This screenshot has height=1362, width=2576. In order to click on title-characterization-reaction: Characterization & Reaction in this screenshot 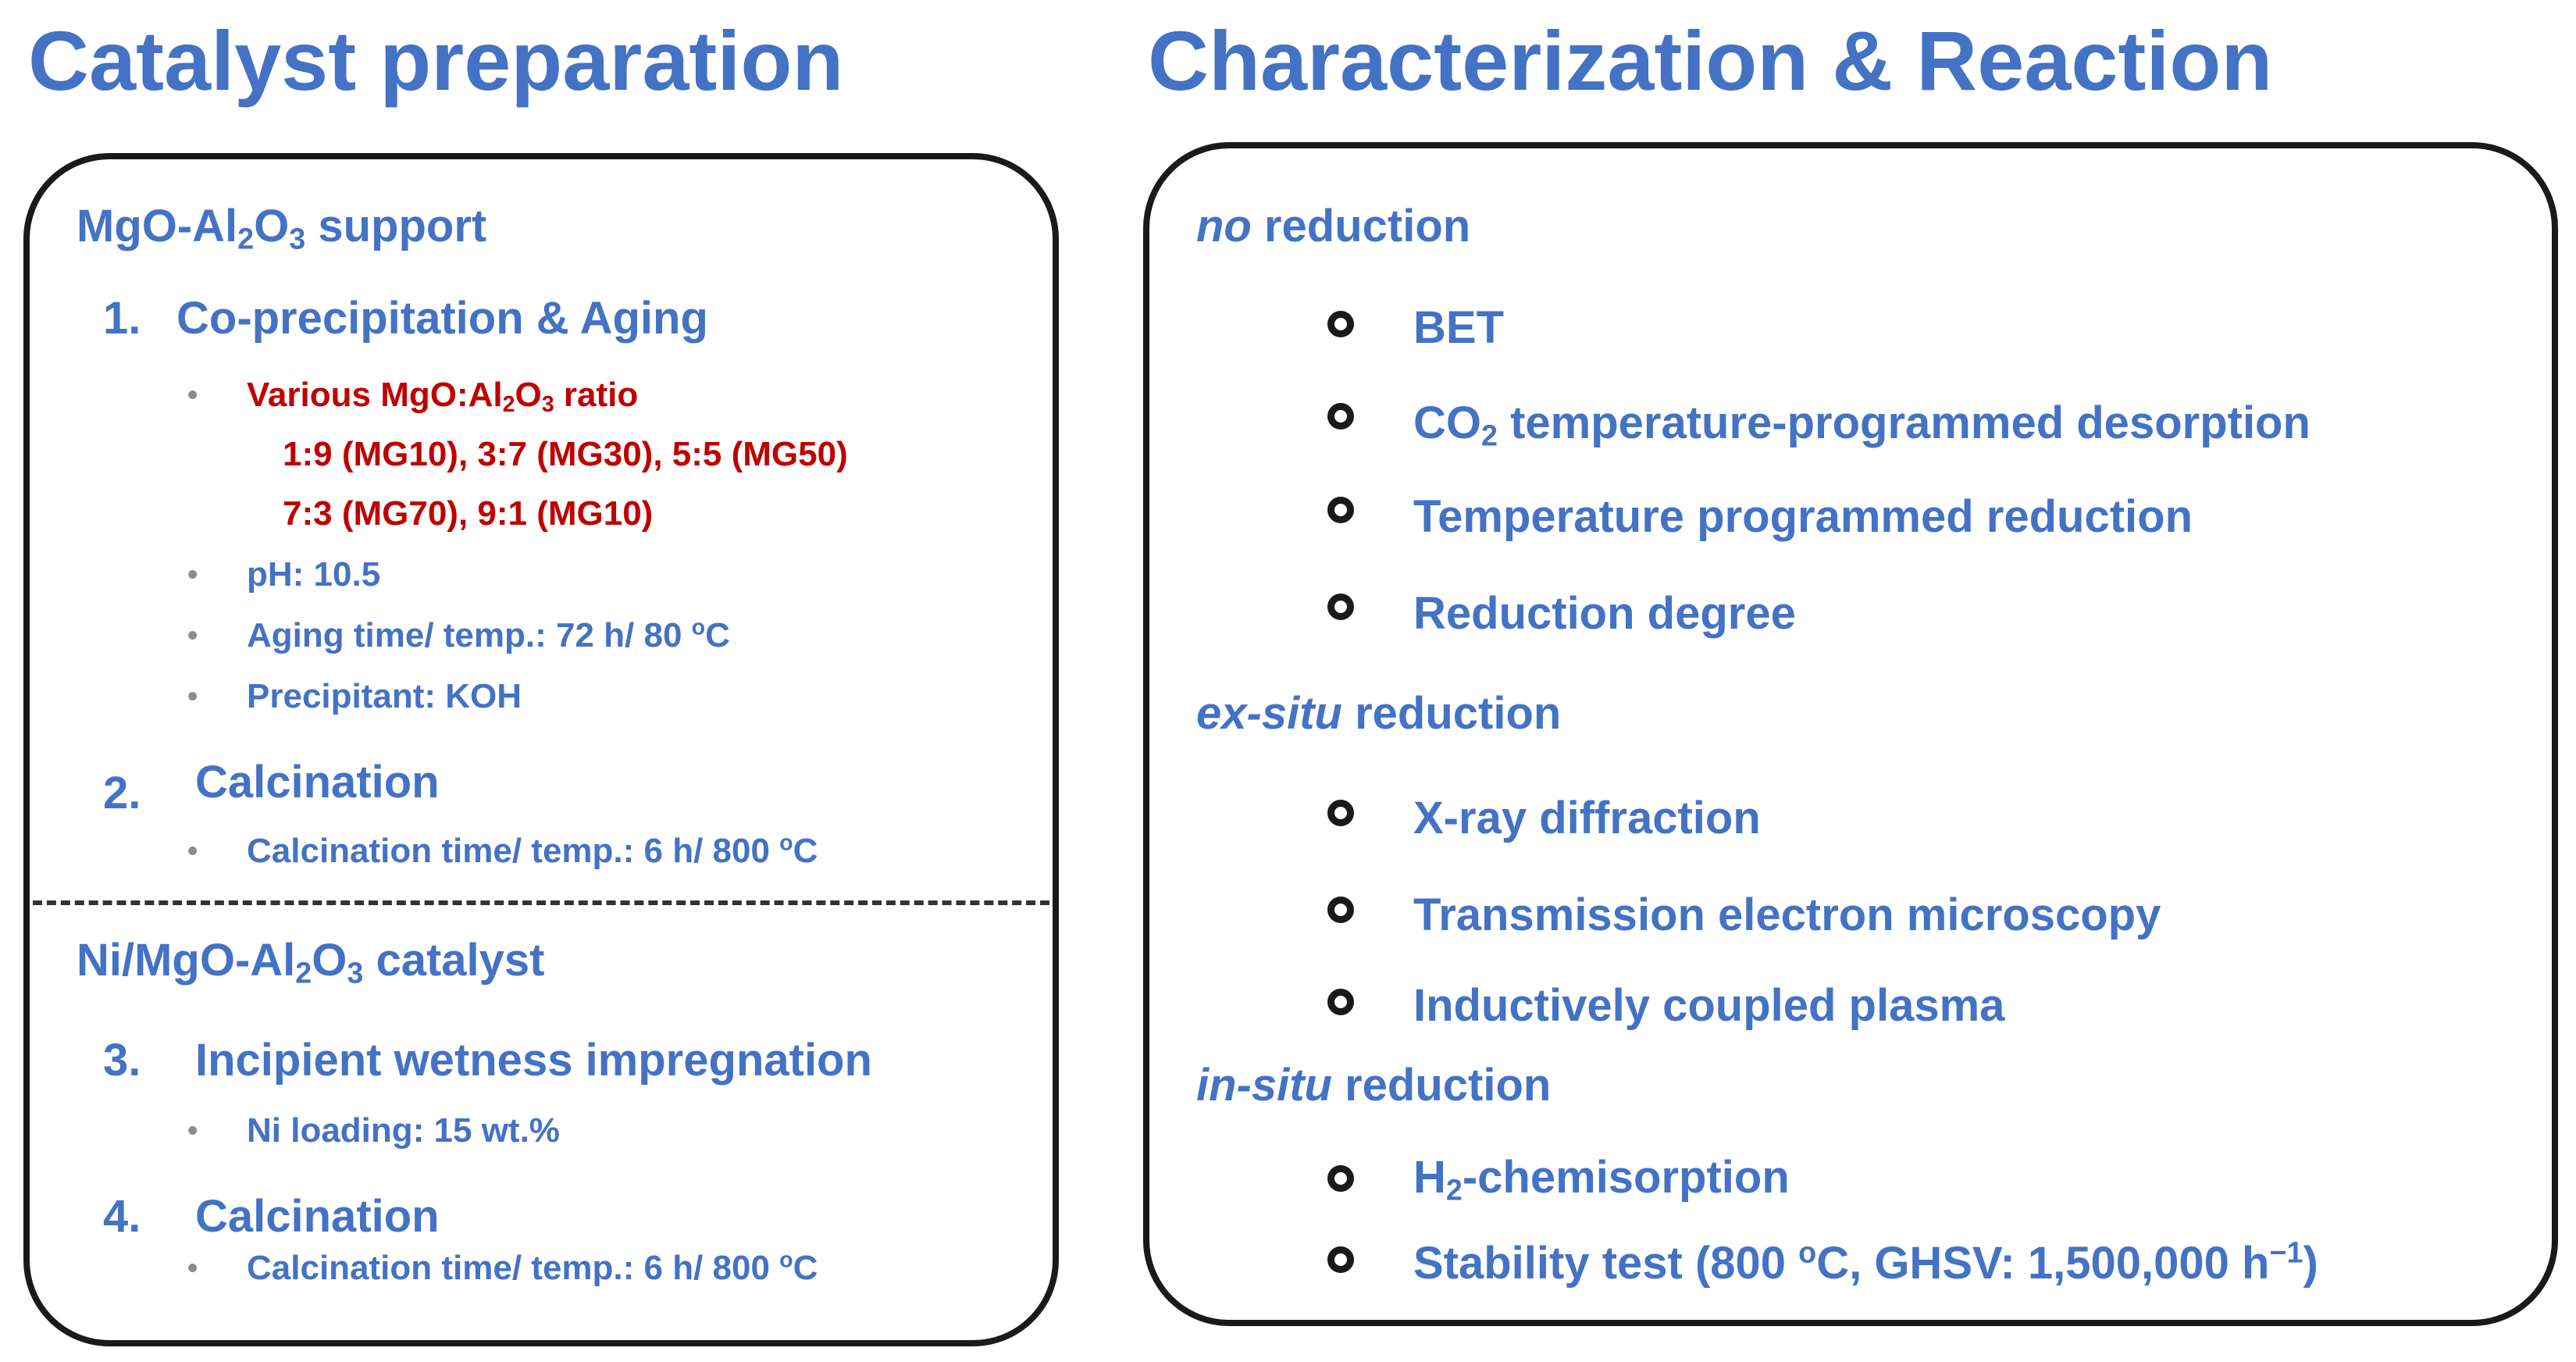, I will do `click(1710, 60)`.